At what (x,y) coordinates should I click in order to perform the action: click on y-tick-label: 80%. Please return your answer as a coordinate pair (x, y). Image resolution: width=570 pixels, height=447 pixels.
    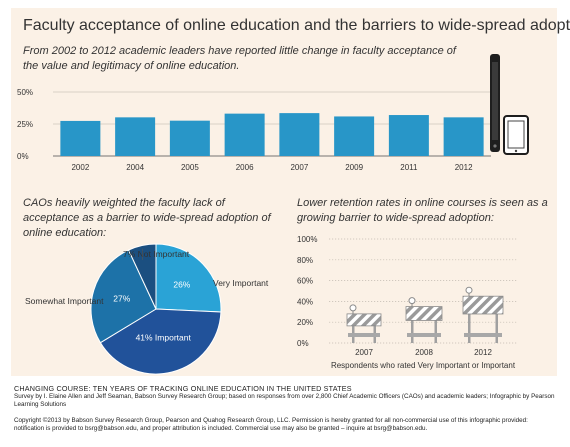
    Looking at the image, I should click on (305, 260).